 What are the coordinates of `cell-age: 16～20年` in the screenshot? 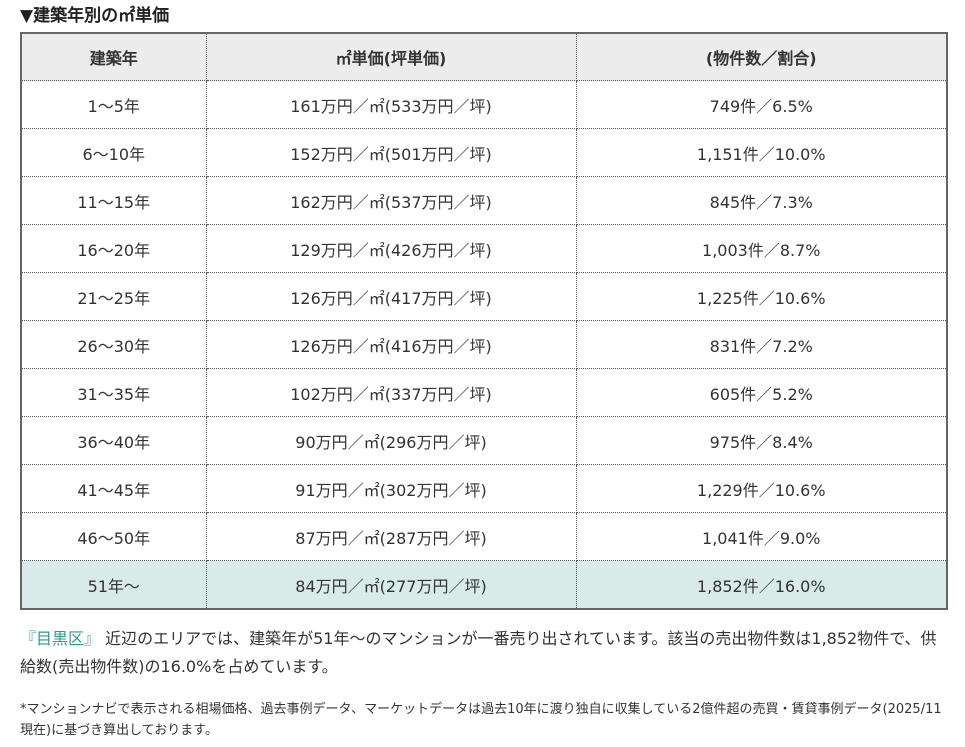 It's located at (113, 248).